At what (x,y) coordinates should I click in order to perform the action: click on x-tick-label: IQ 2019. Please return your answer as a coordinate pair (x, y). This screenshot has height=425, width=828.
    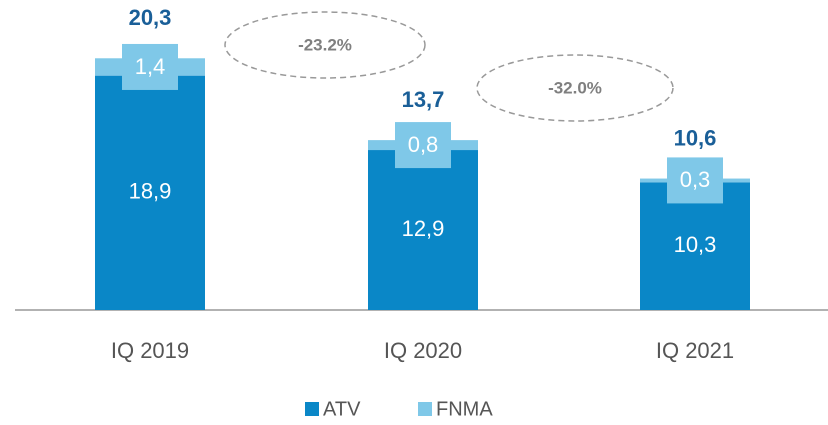
    Looking at the image, I should click on (150, 350).